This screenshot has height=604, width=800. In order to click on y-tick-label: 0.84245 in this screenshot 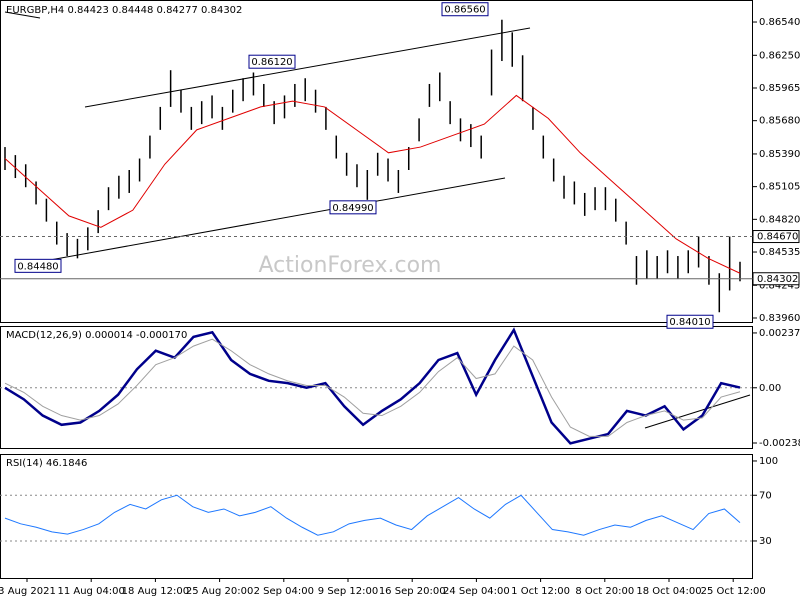, I will do `click(779, 285)`.